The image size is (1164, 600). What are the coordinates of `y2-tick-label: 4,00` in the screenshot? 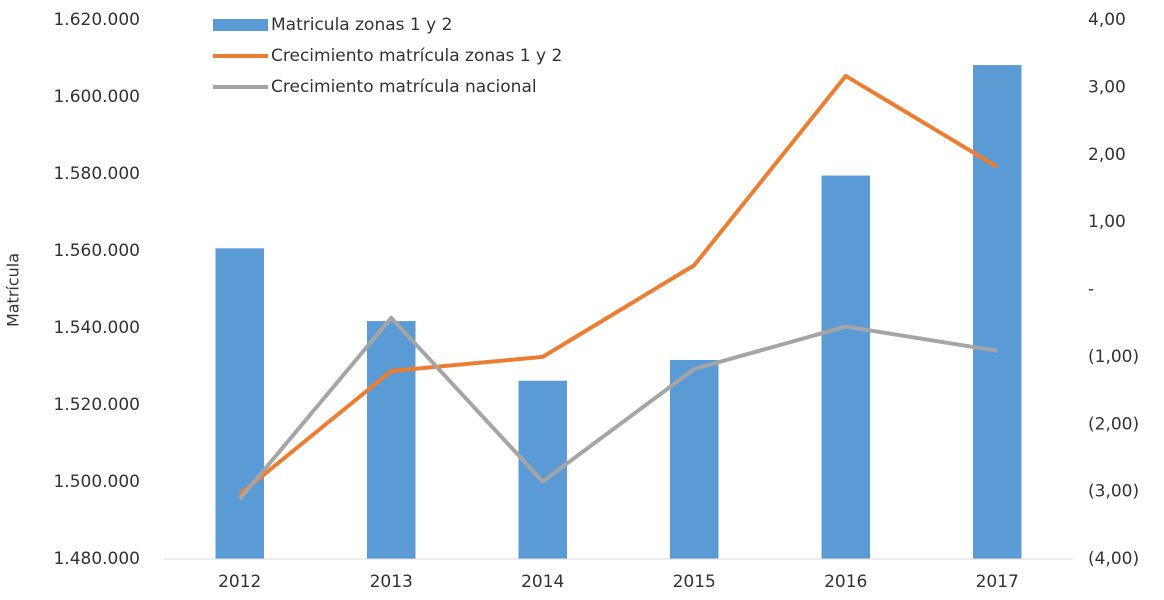 It's located at (1107, 20).